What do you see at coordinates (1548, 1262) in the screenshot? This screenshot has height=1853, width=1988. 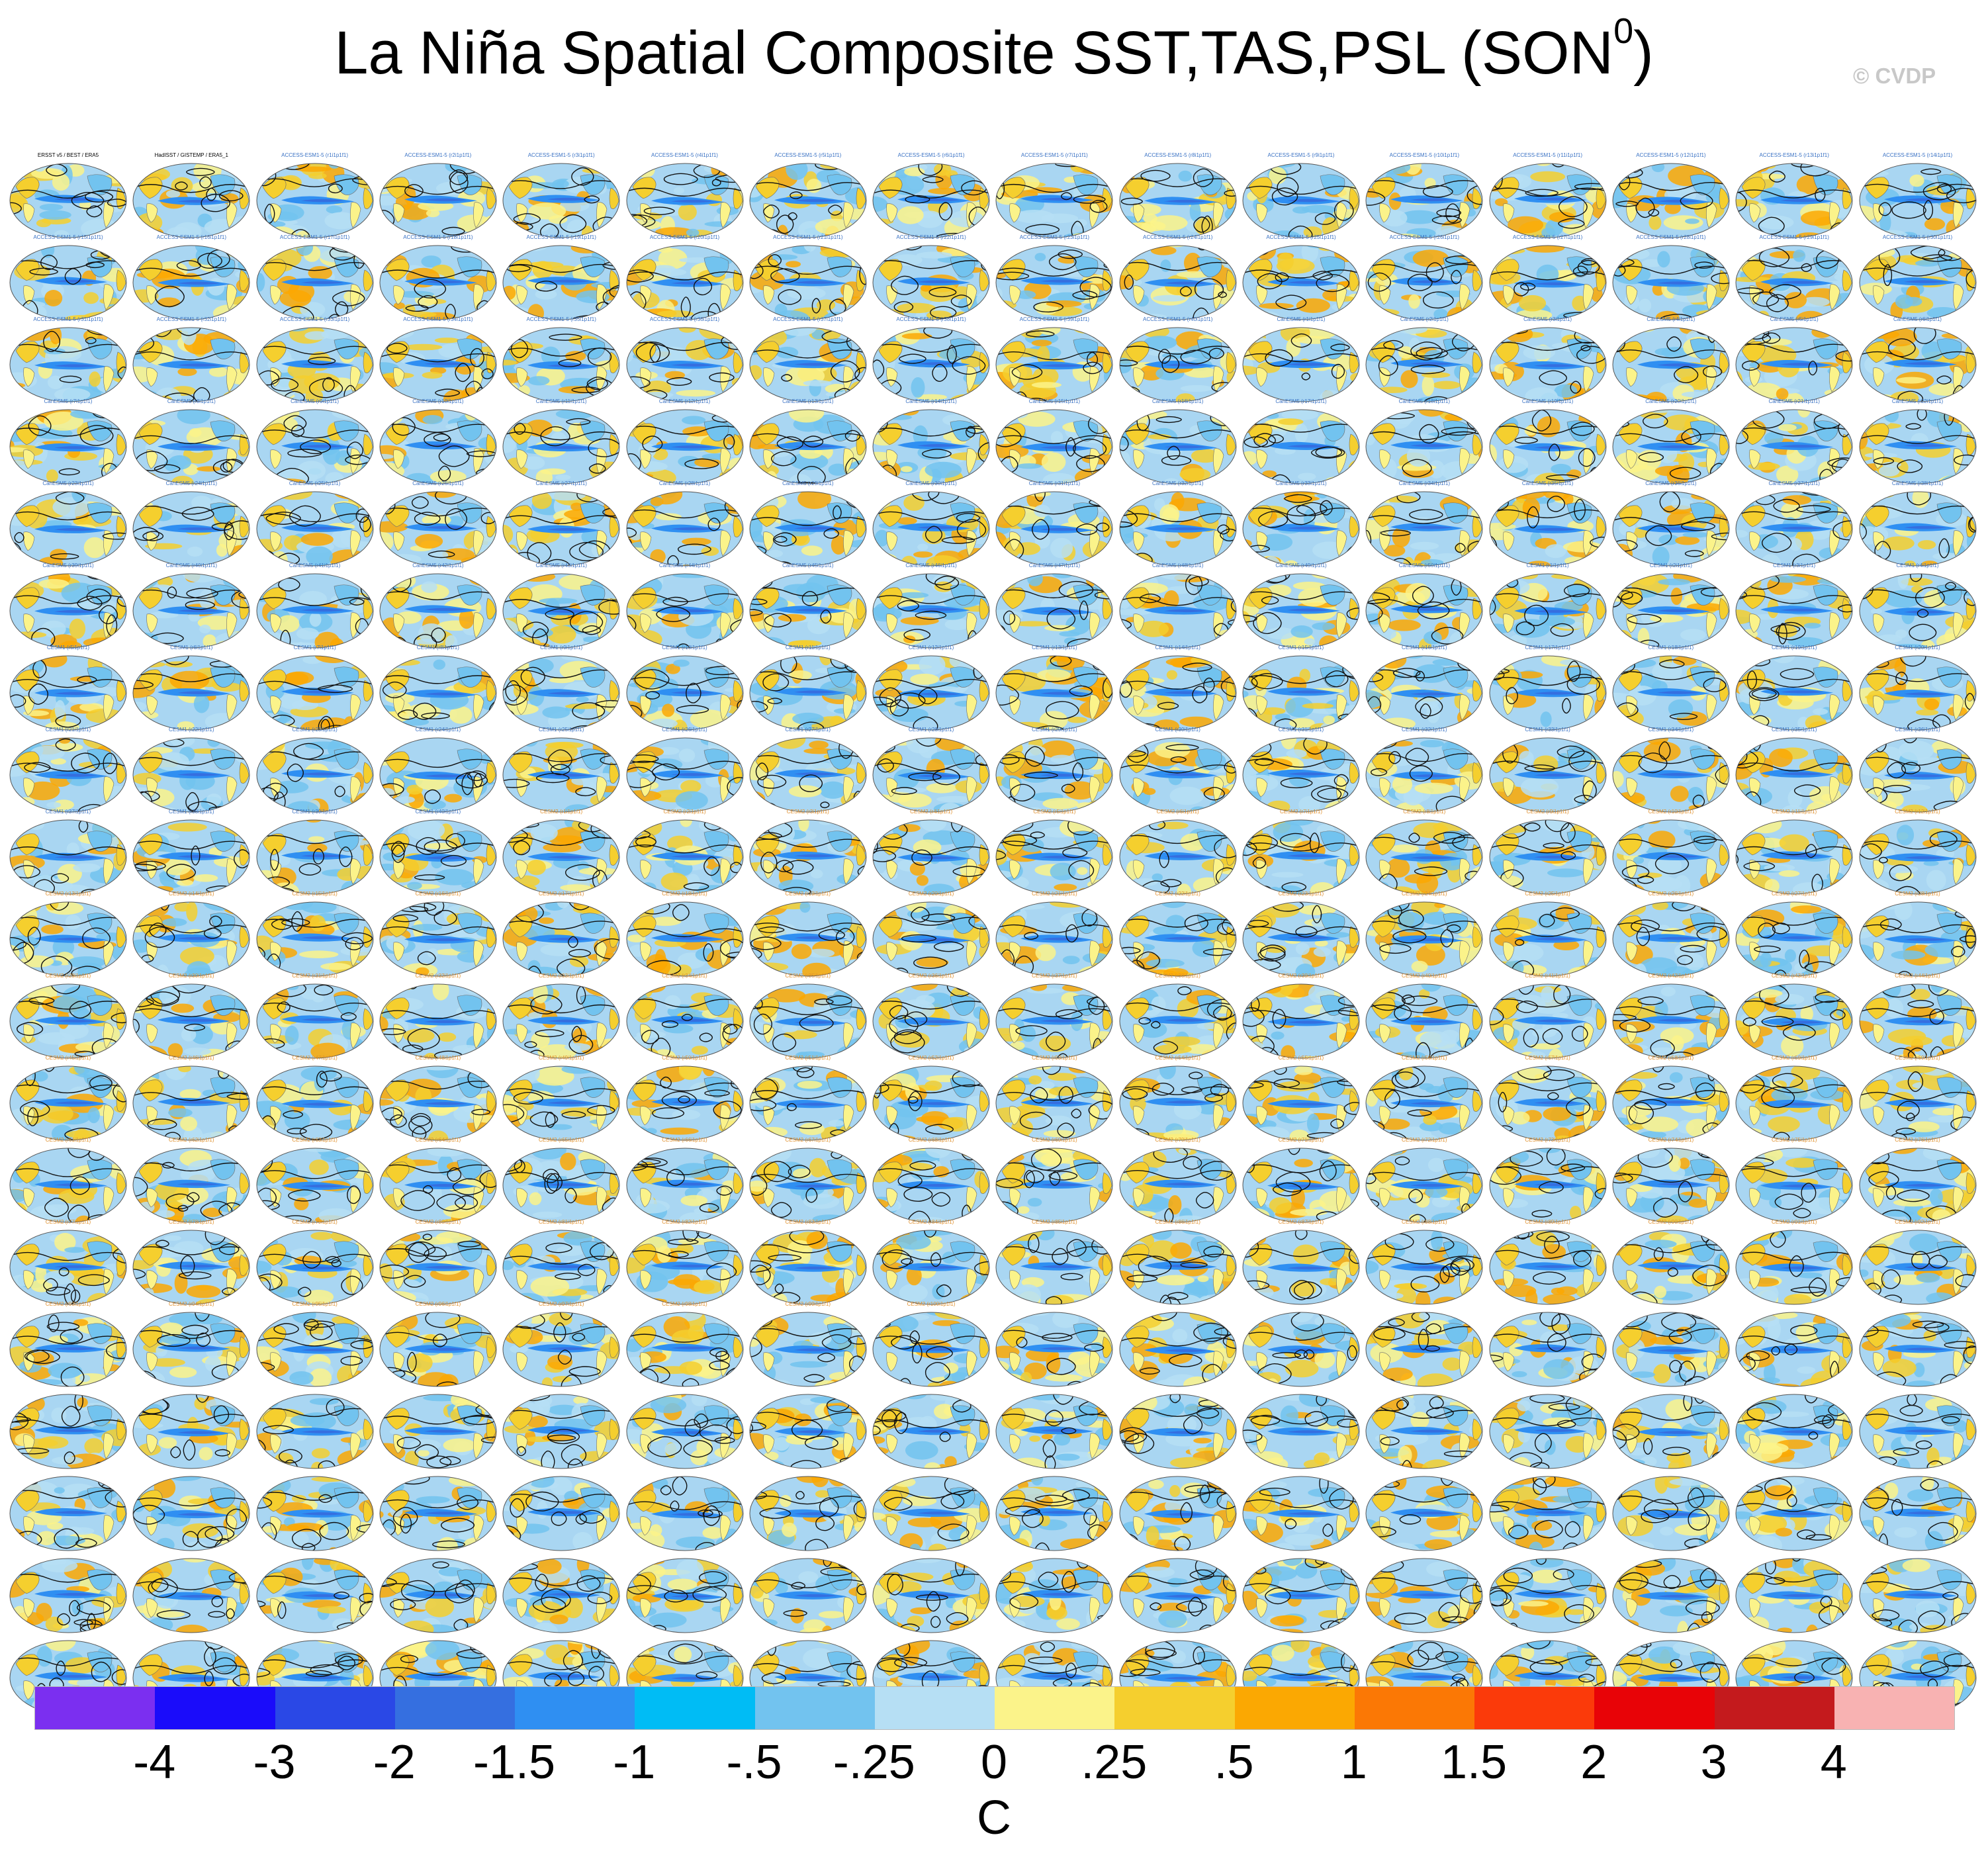 I see `map-panel: CESM2 (r89i1p1f1)` at bounding box center [1548, 1262].